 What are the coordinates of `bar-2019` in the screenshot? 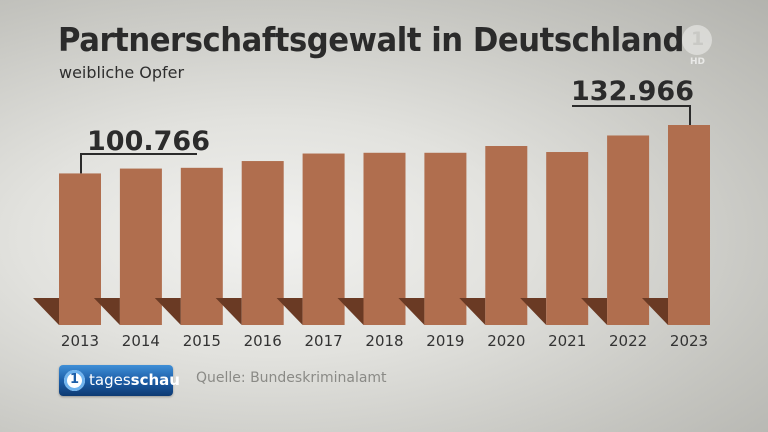 It's located at (445, 238).